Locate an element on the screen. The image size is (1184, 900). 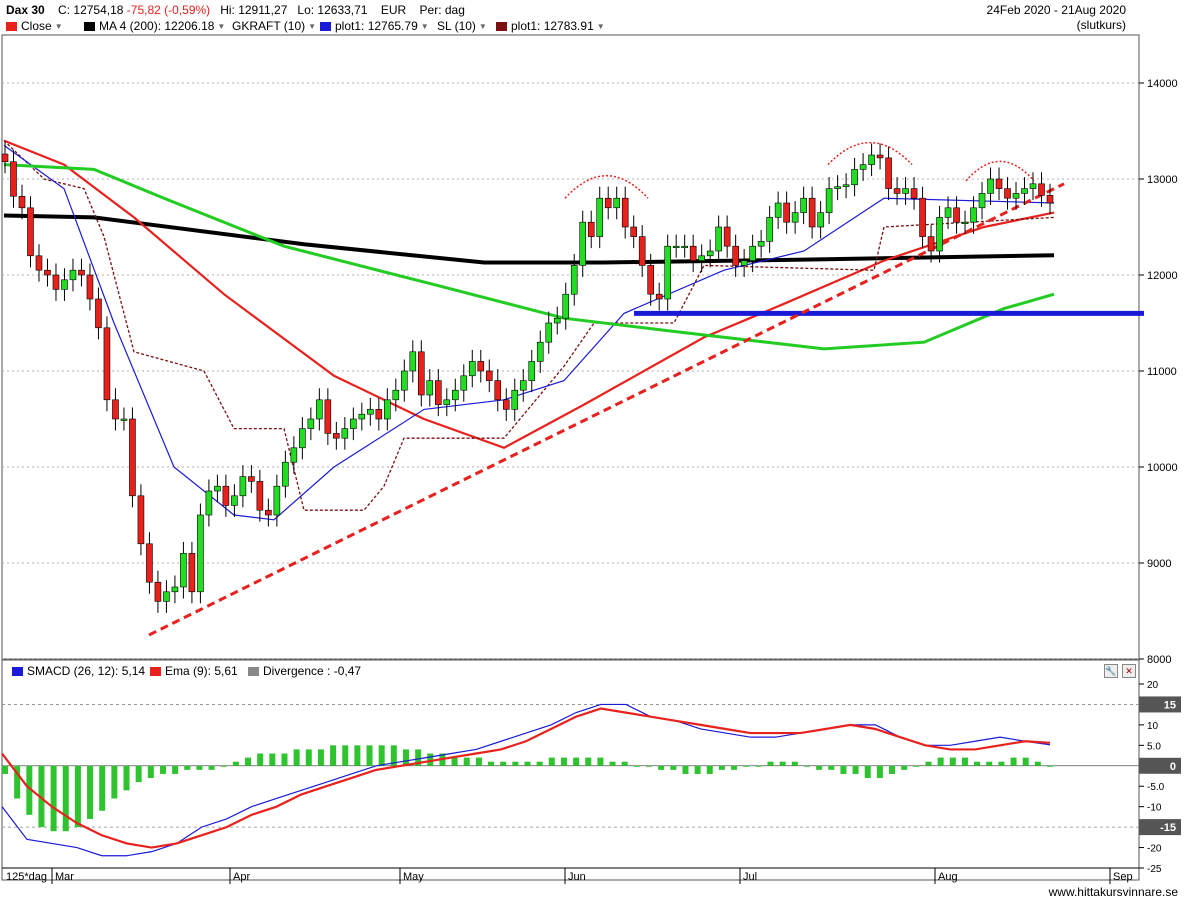
legend-label: Ema (9): 5,61 is located at coordinates (201, 671).